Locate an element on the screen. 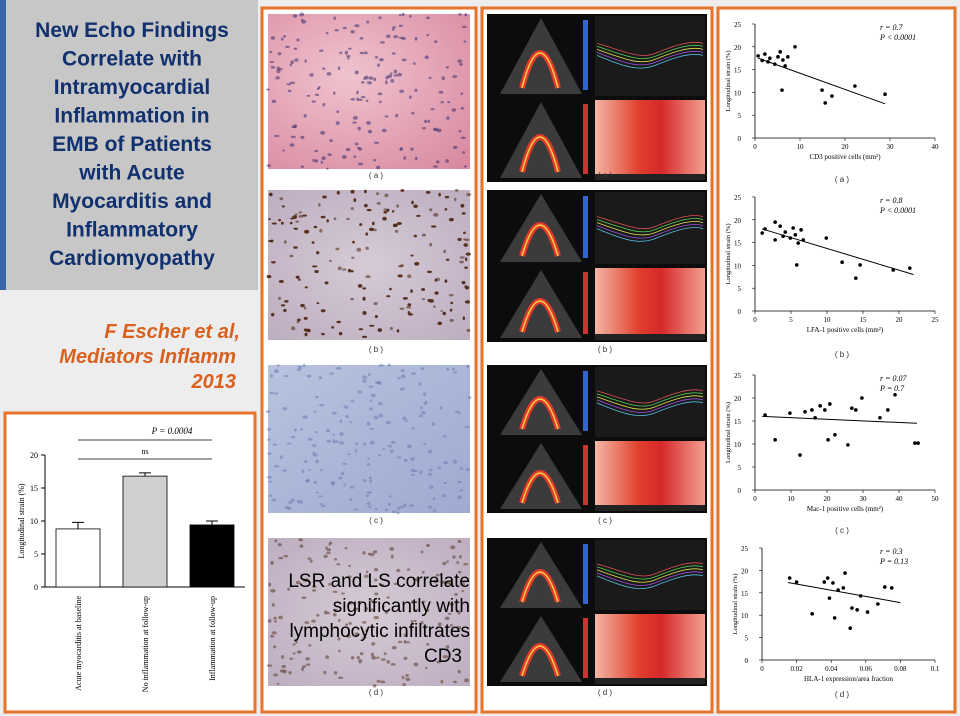  x-tick-label: 10 is located at coordinates (801, 147).